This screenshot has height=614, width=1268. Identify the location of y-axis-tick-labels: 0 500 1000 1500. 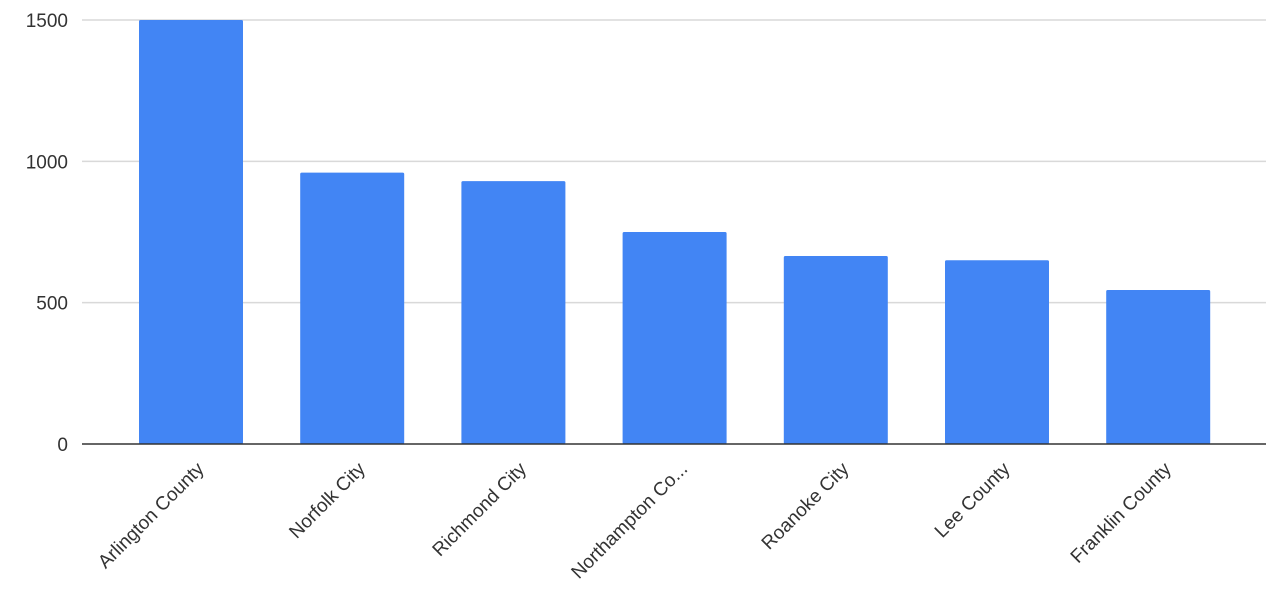
(47, 233).